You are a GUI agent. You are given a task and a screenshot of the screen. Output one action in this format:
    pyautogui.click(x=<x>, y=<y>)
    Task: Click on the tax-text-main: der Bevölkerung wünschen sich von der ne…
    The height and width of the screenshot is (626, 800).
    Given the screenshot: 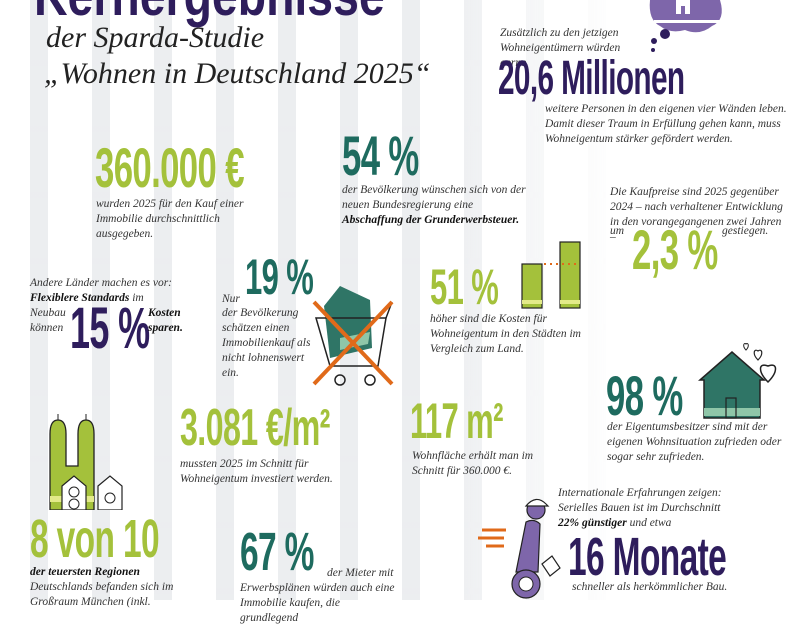 What is the action you would take?
    pyautogui.click(x=434, y=197)
    